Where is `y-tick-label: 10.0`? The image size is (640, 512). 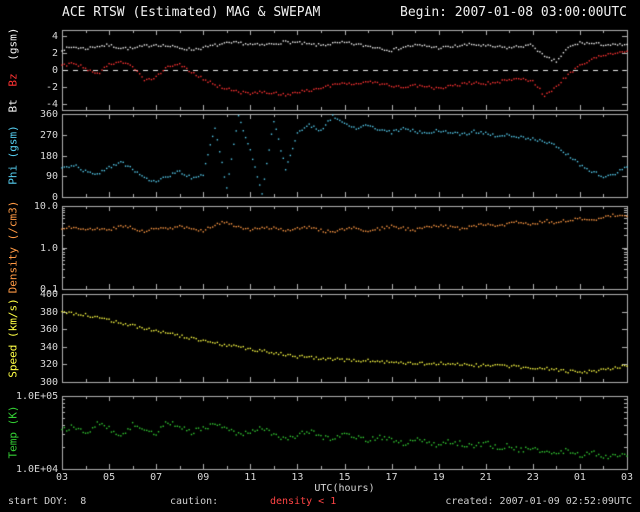
y-tick-label: 10.0 is located at coordinates (45, 206).